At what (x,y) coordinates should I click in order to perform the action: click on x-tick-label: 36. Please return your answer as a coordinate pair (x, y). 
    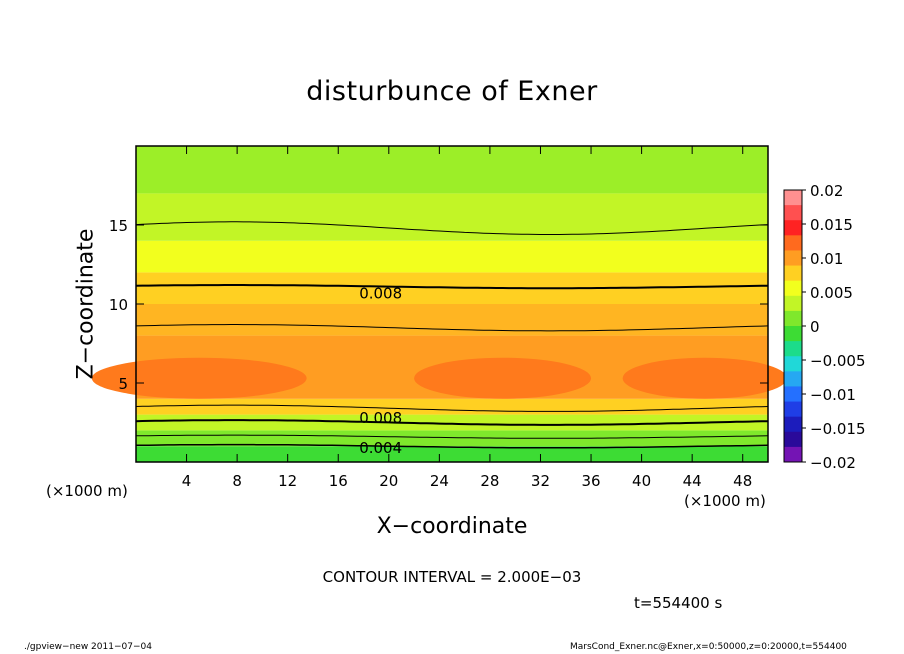
    Looking at the image, I should click on (590, 481).